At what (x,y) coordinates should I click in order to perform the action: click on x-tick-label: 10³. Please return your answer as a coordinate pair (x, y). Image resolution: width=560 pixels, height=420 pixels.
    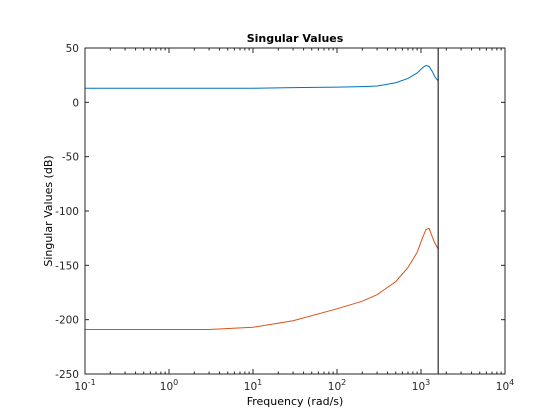
    Looking at the image, I should click on (421, 385).